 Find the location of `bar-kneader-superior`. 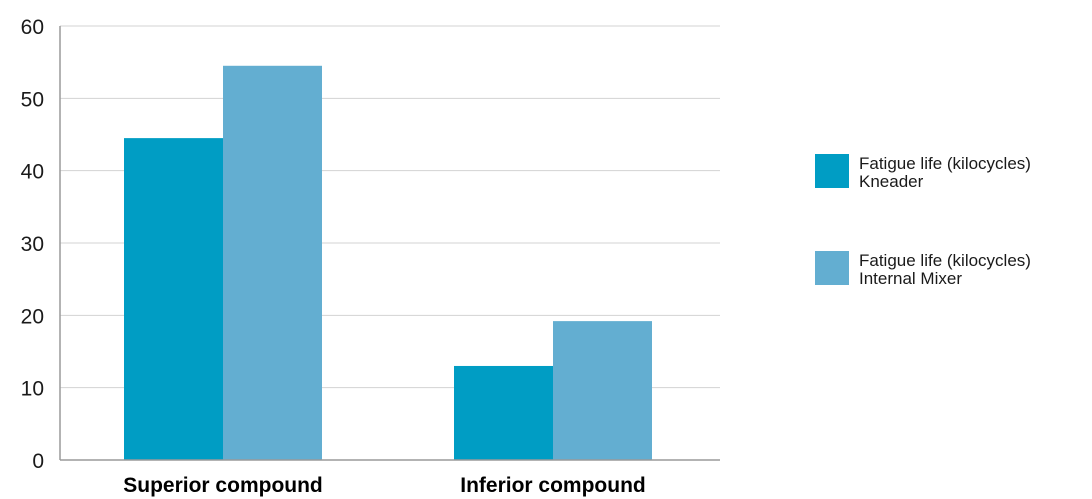

bar-kneader-superior is located at coordinates (173, 299).